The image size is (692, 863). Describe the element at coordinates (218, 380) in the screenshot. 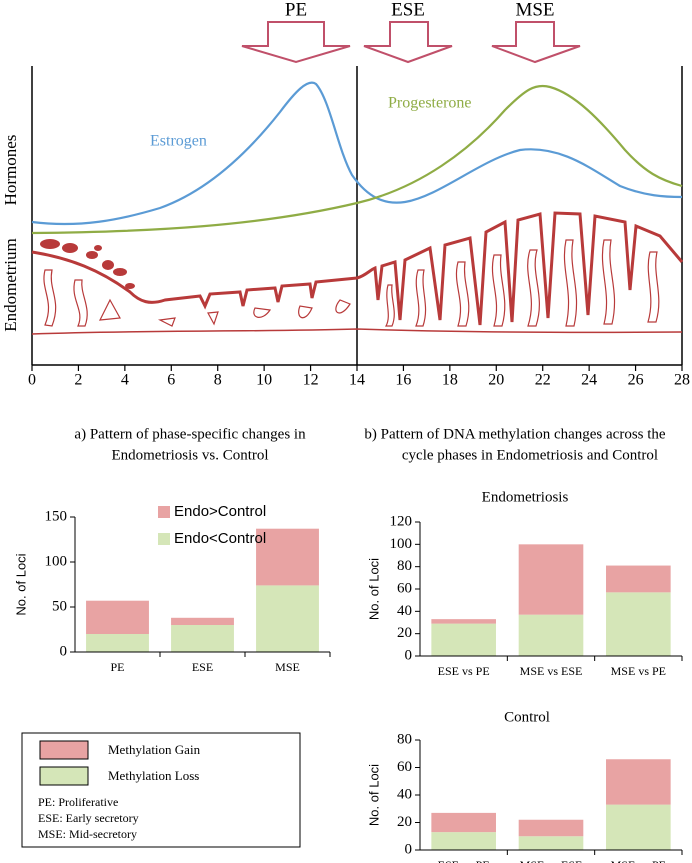

I see `x-tick-label: 8` at that location.